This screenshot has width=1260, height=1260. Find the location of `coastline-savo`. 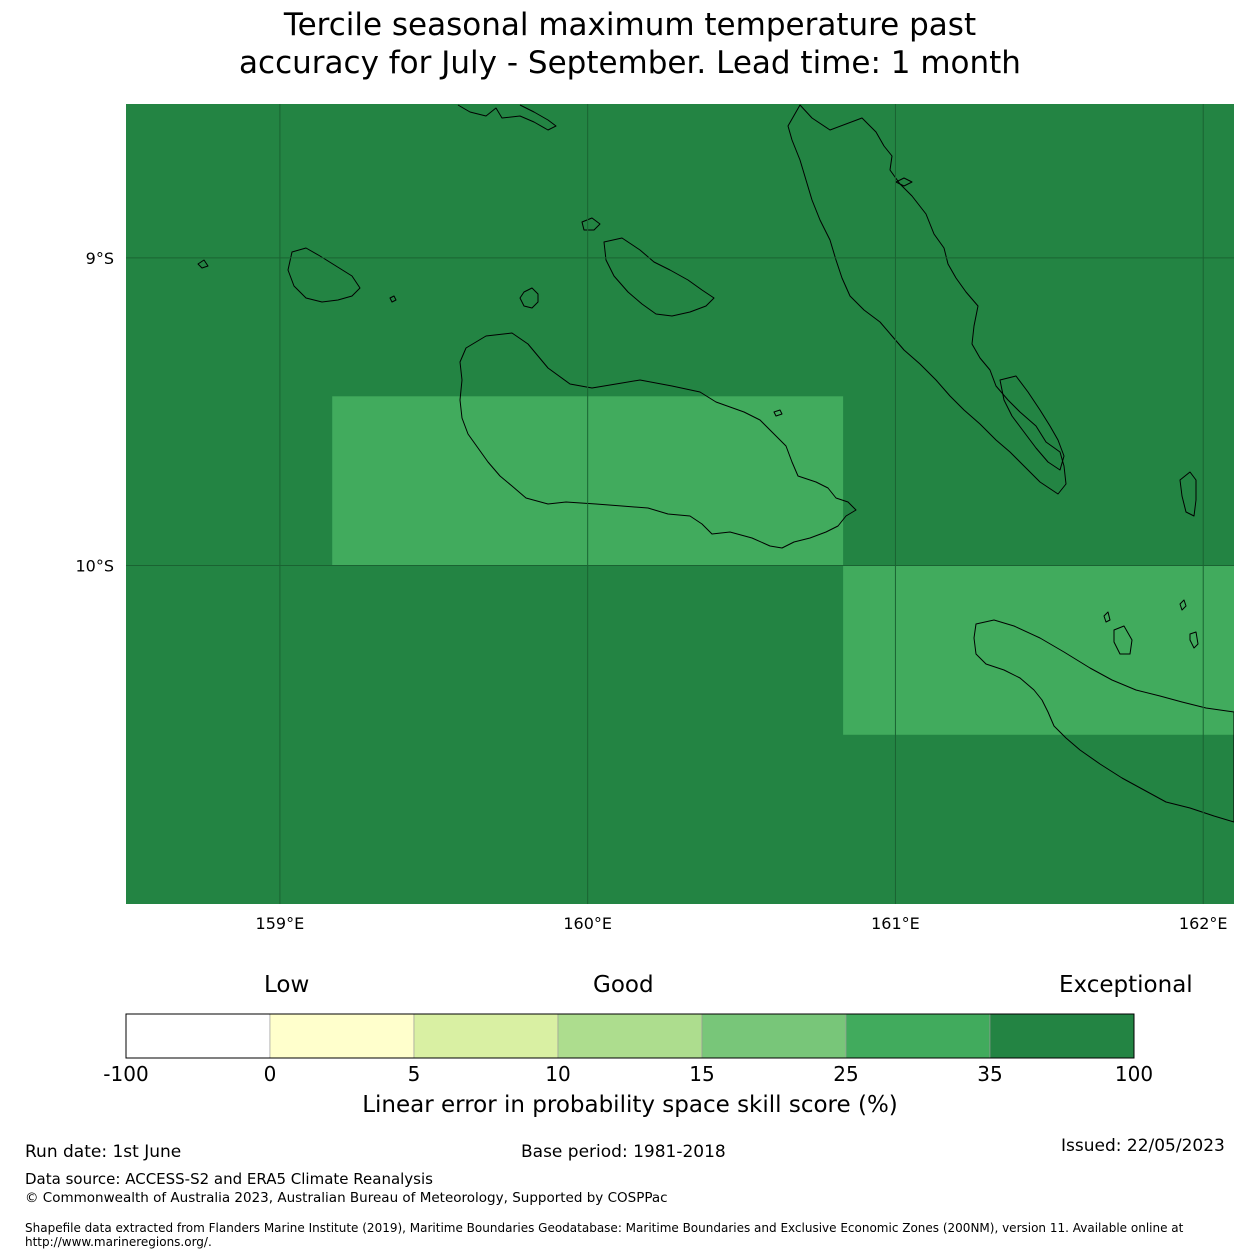

coastline-savo is located at coordinates (529, 298).